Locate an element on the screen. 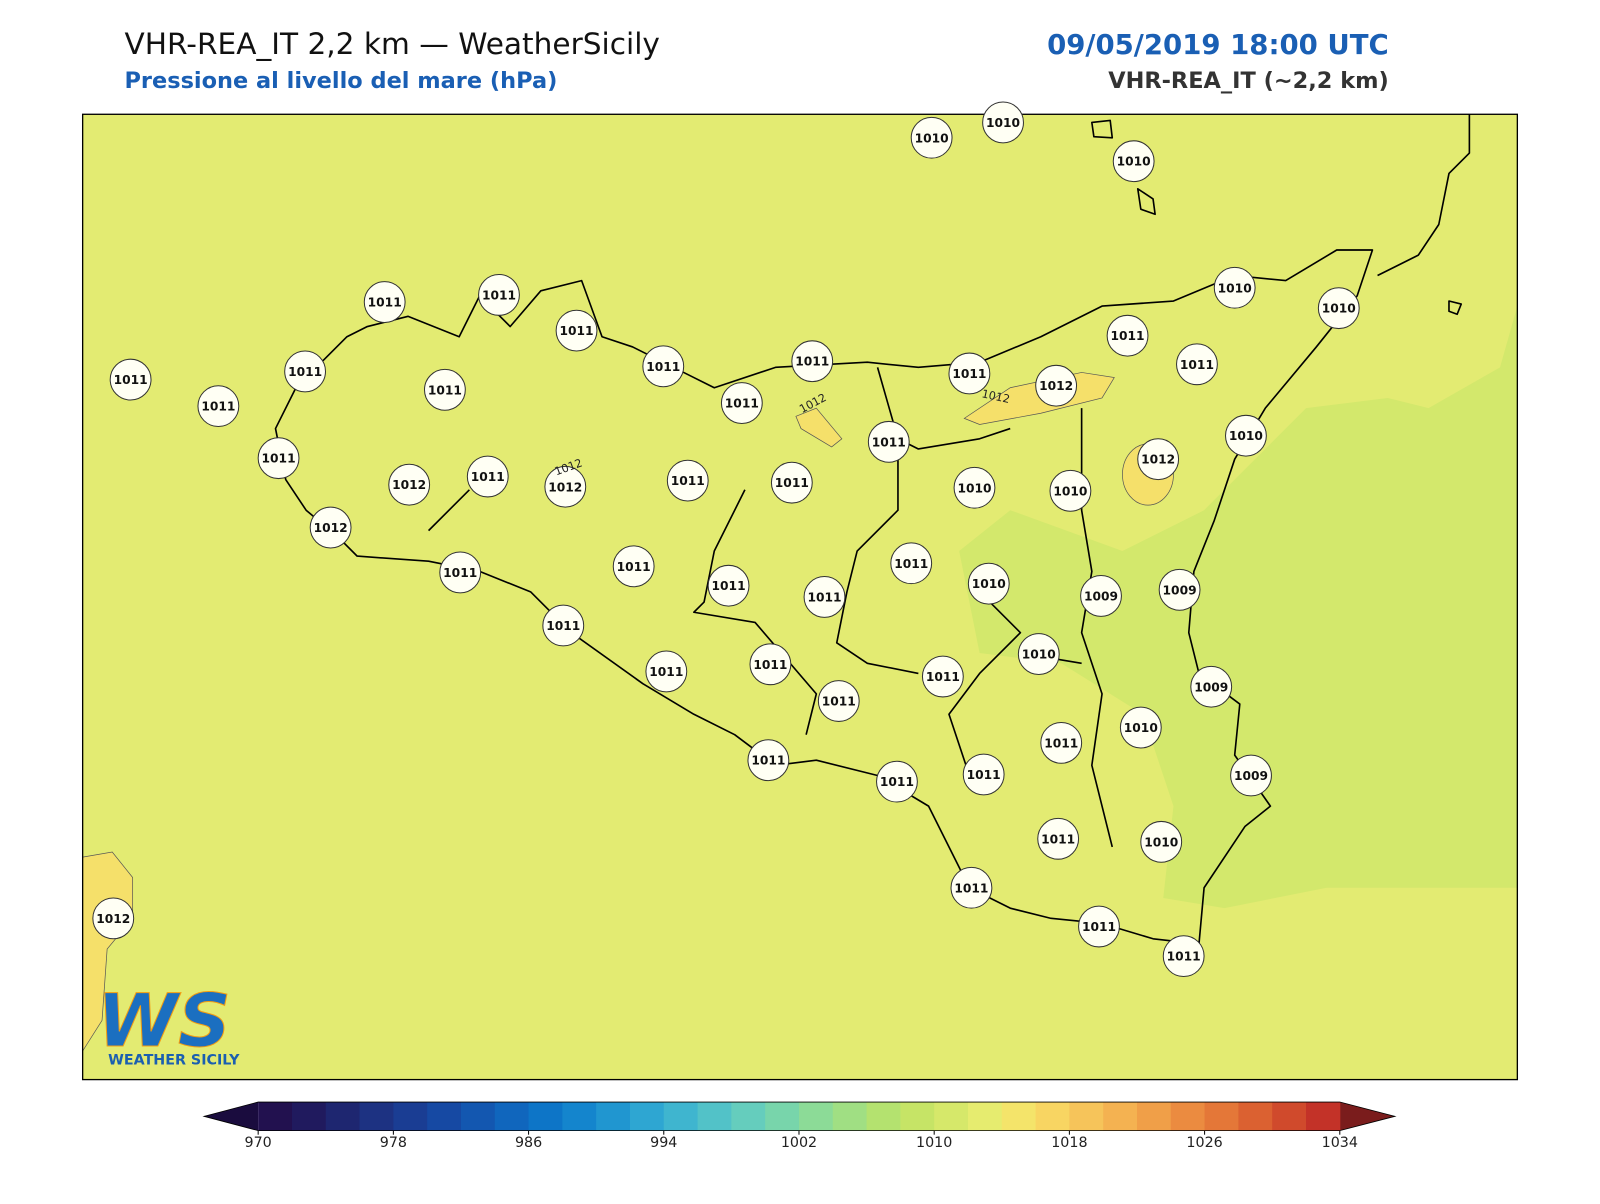 The width and height of the screenshot is (1600, 1204). island is located at coordinates (1277, 217).